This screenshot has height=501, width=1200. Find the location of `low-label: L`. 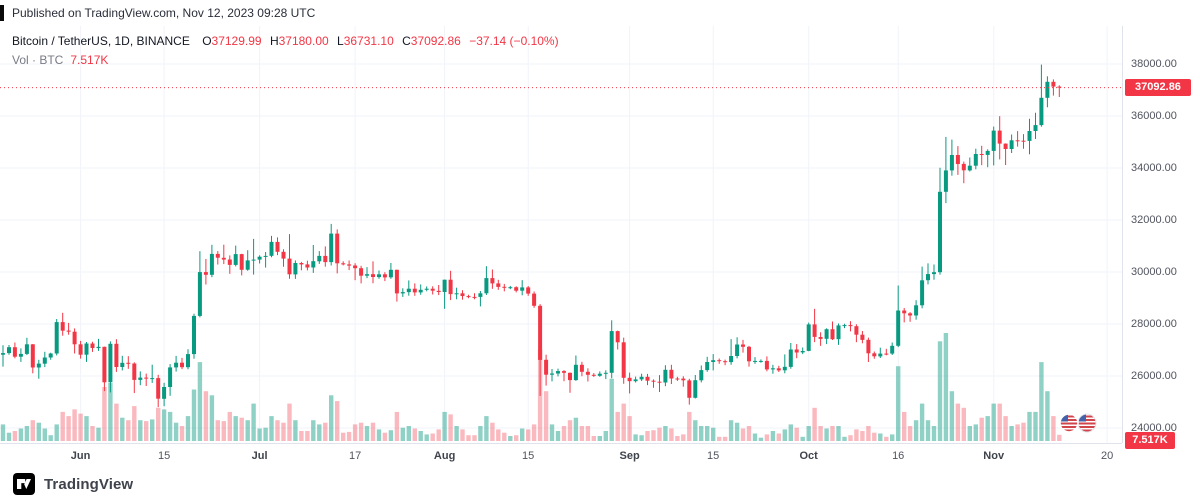

low-label: L is located at coordinates (340, 41).